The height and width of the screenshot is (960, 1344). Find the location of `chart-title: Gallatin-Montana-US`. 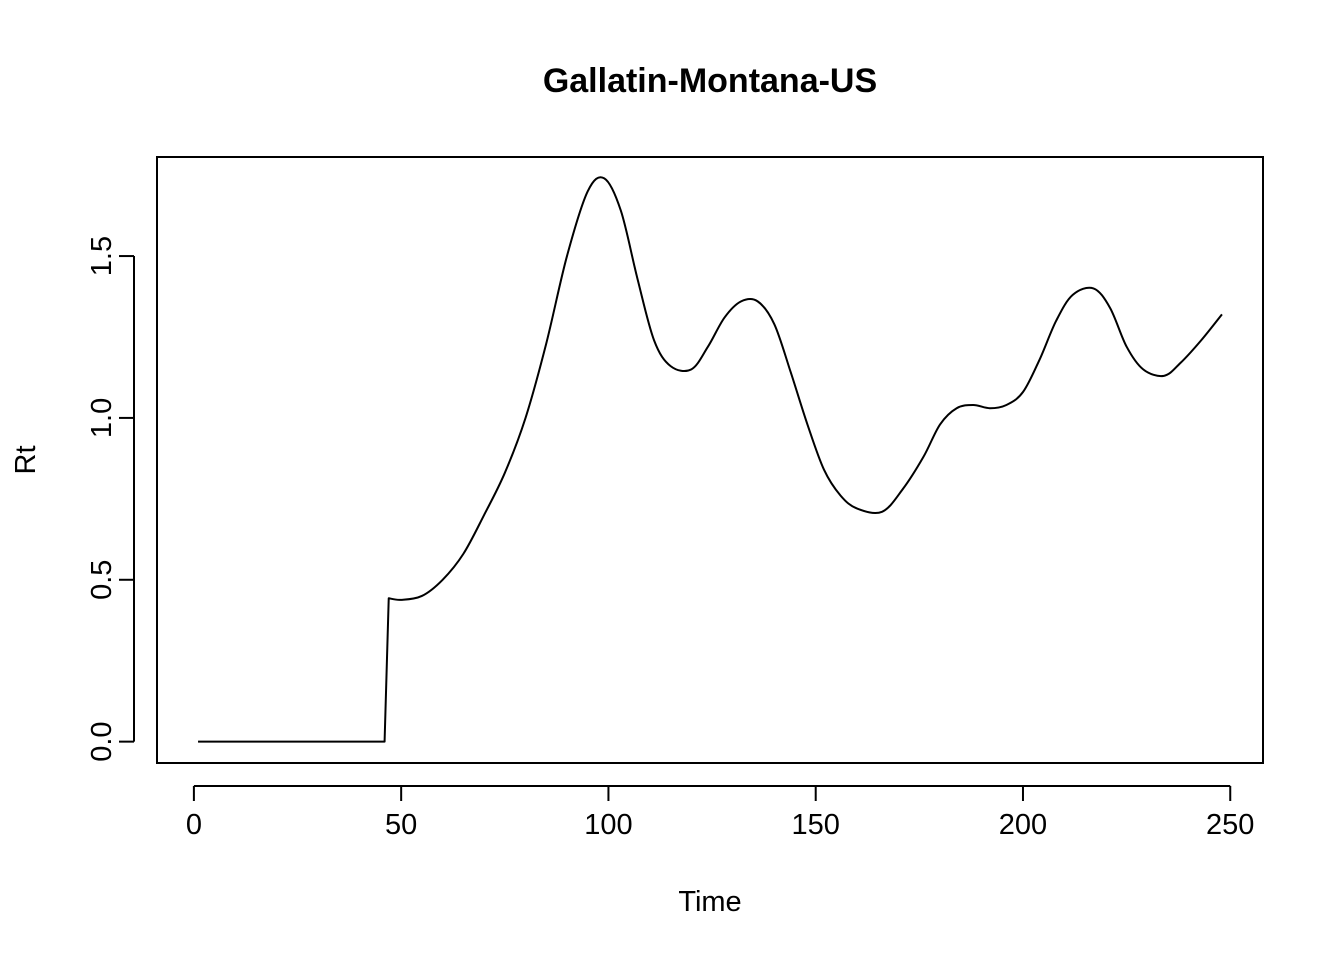

chart-title: Gallatin-Montana-US is located at coordinates (710, 81).